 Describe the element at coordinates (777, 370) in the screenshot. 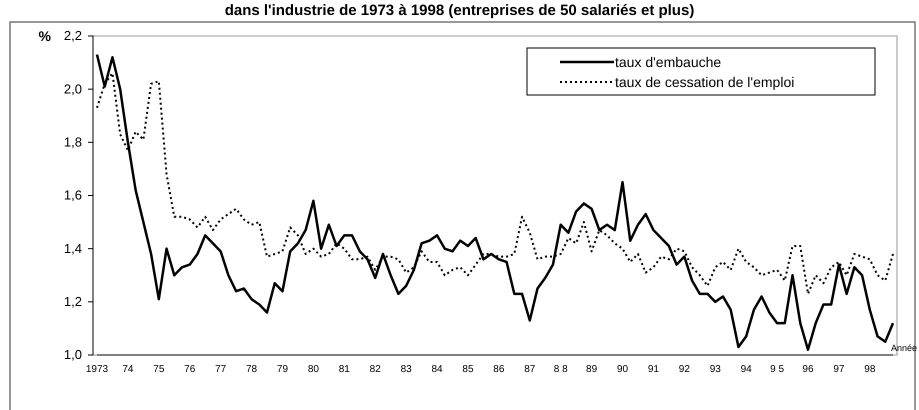

I see `x-tick-label: 9 5` at that location.